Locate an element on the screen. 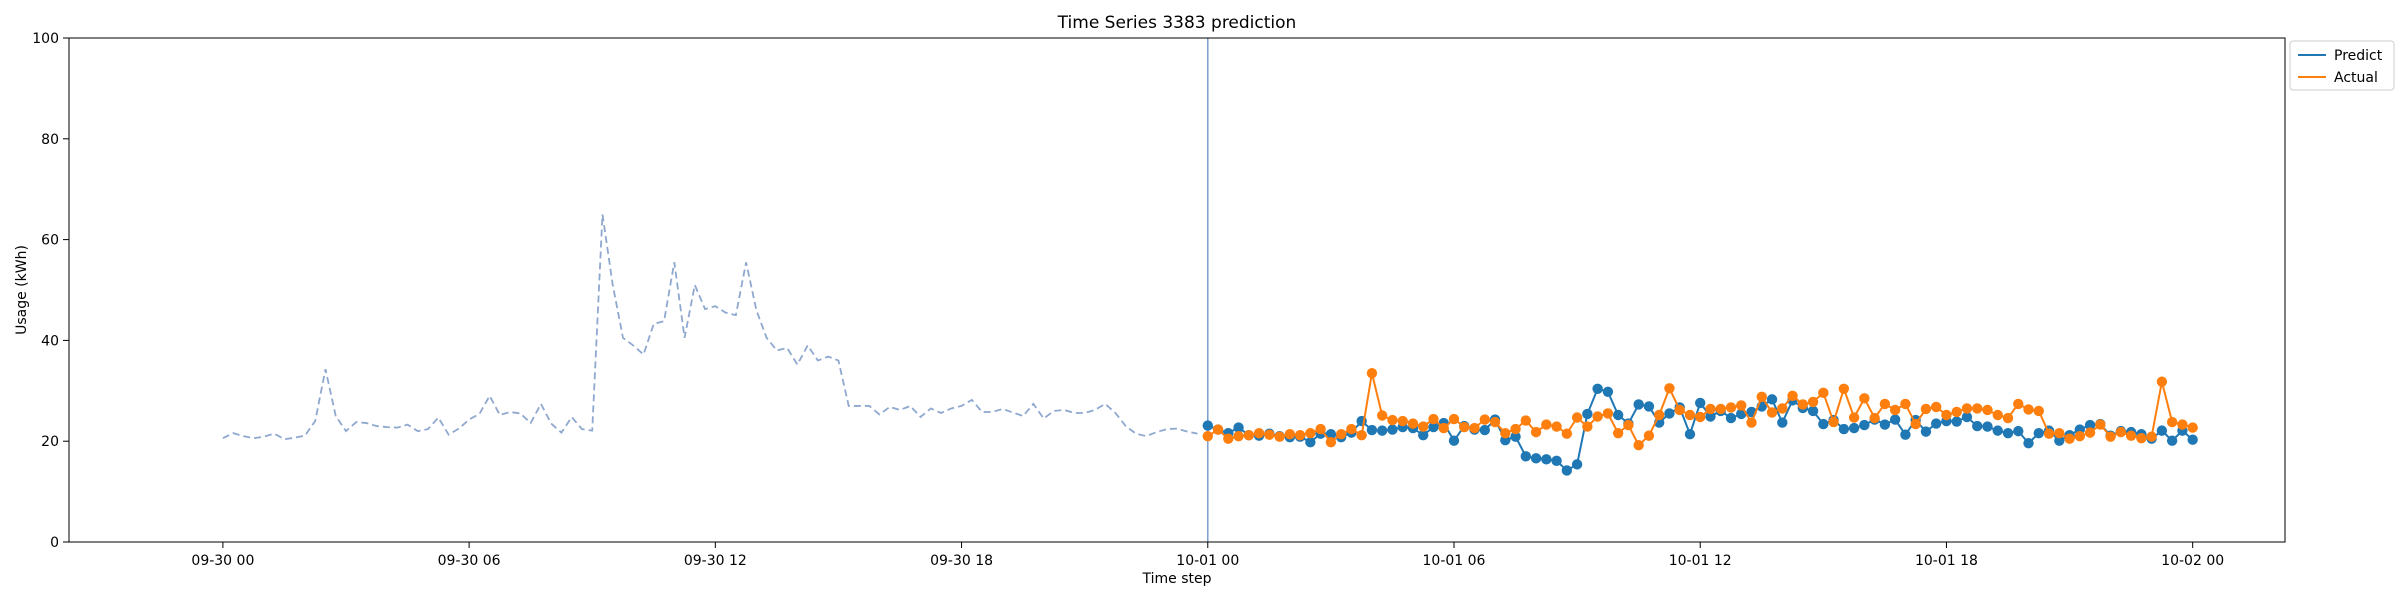 This screenshot has width=2400, height=600. y-tick-label: 40 is located at coordinates (50, 341).